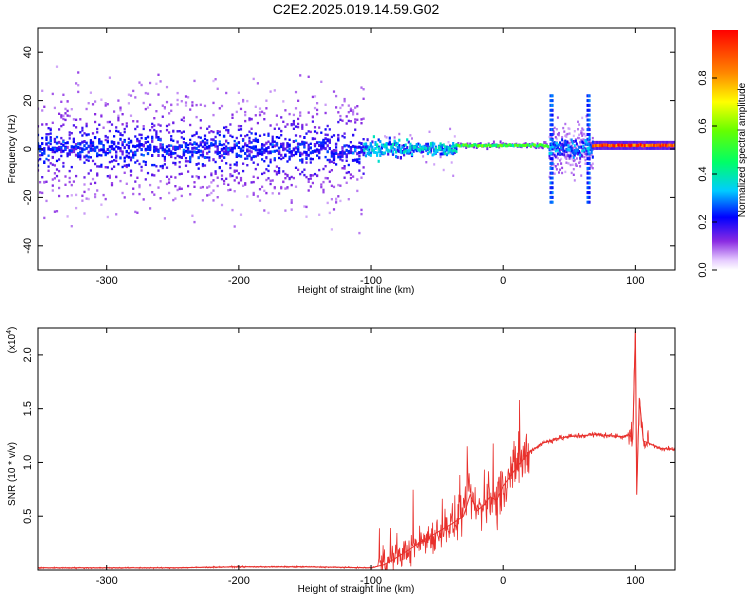  I want to click on snr-x-label: Height of straight line (km), so click(356, 589).